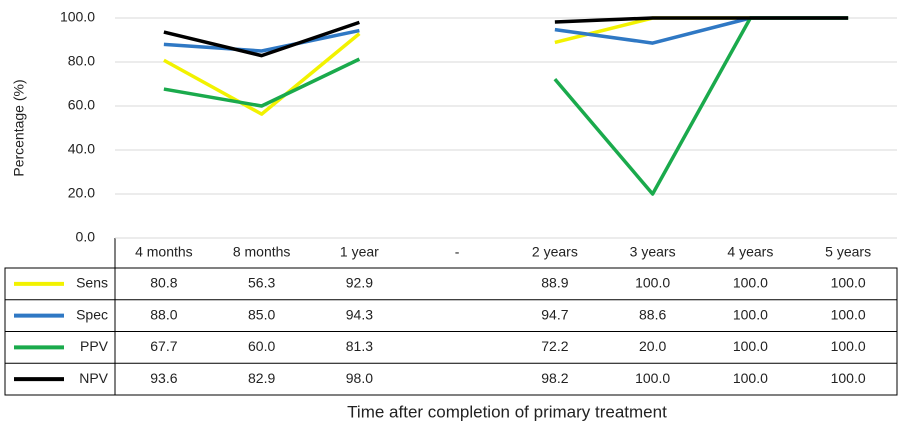  Describe the element at coordinates (163, 346) in the screenshot. I see `table-cell: 67.7` at that location.